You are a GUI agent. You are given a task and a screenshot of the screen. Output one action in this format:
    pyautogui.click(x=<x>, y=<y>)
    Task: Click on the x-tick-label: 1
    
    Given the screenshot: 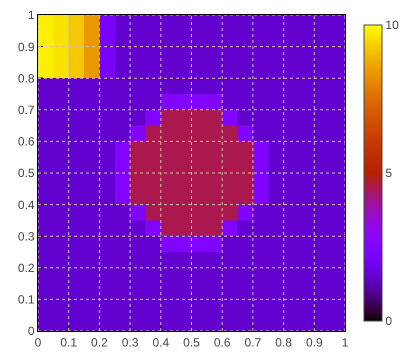 What is the action you would take?
    pyautogui.click(x=345, y=342)
    